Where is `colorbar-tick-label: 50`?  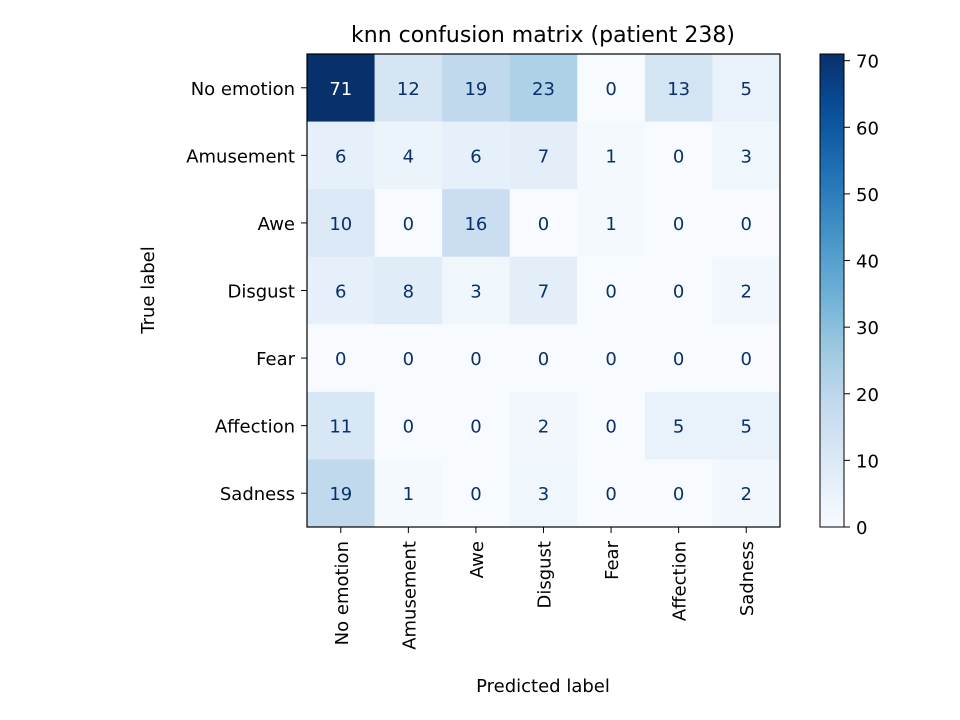 colorbar-tick-label: 50 is located at coordinates (867, 195).